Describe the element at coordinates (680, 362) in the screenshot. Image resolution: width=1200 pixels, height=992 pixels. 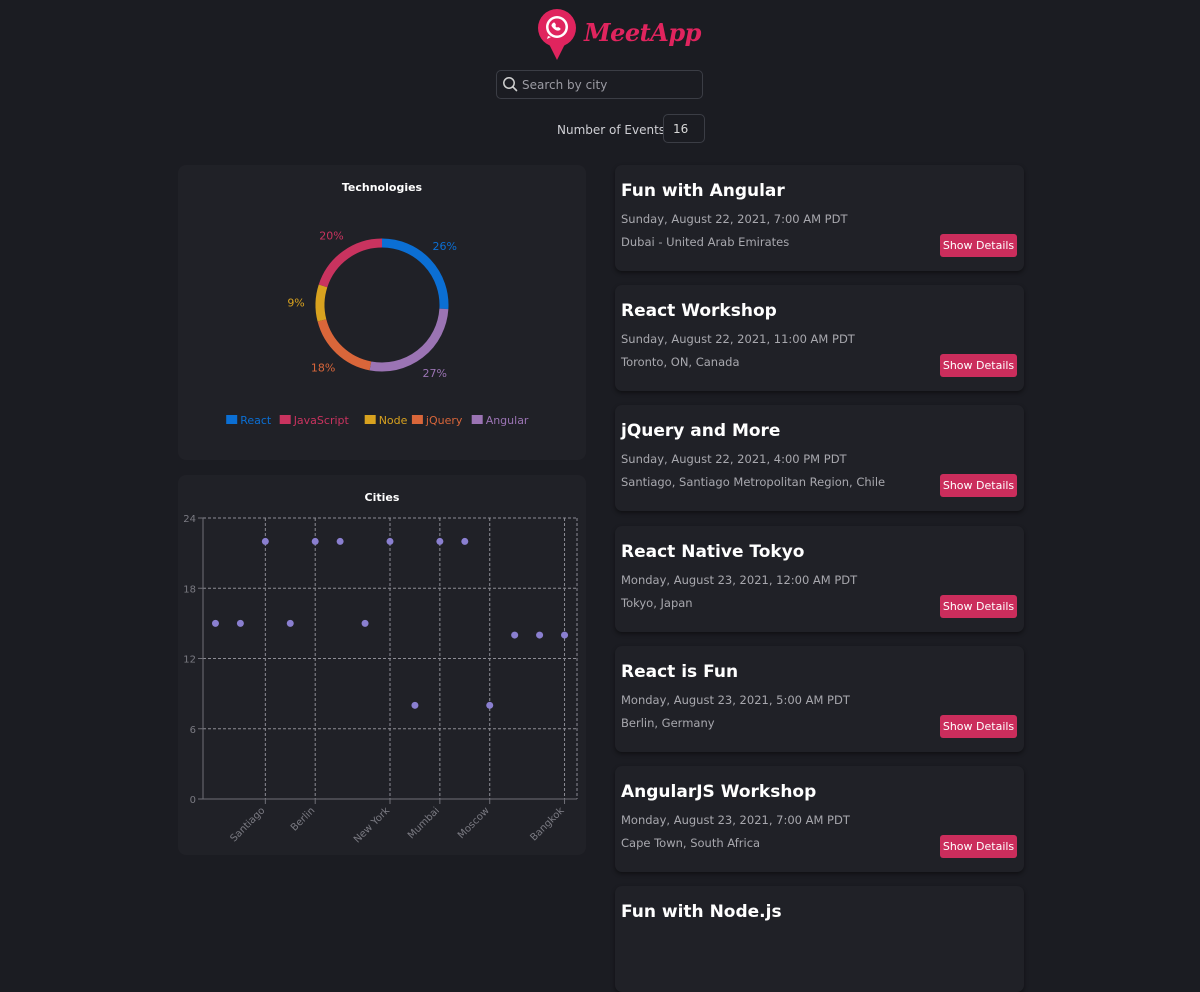
I see `event-location: Toronto, ON, Canada` at that location.